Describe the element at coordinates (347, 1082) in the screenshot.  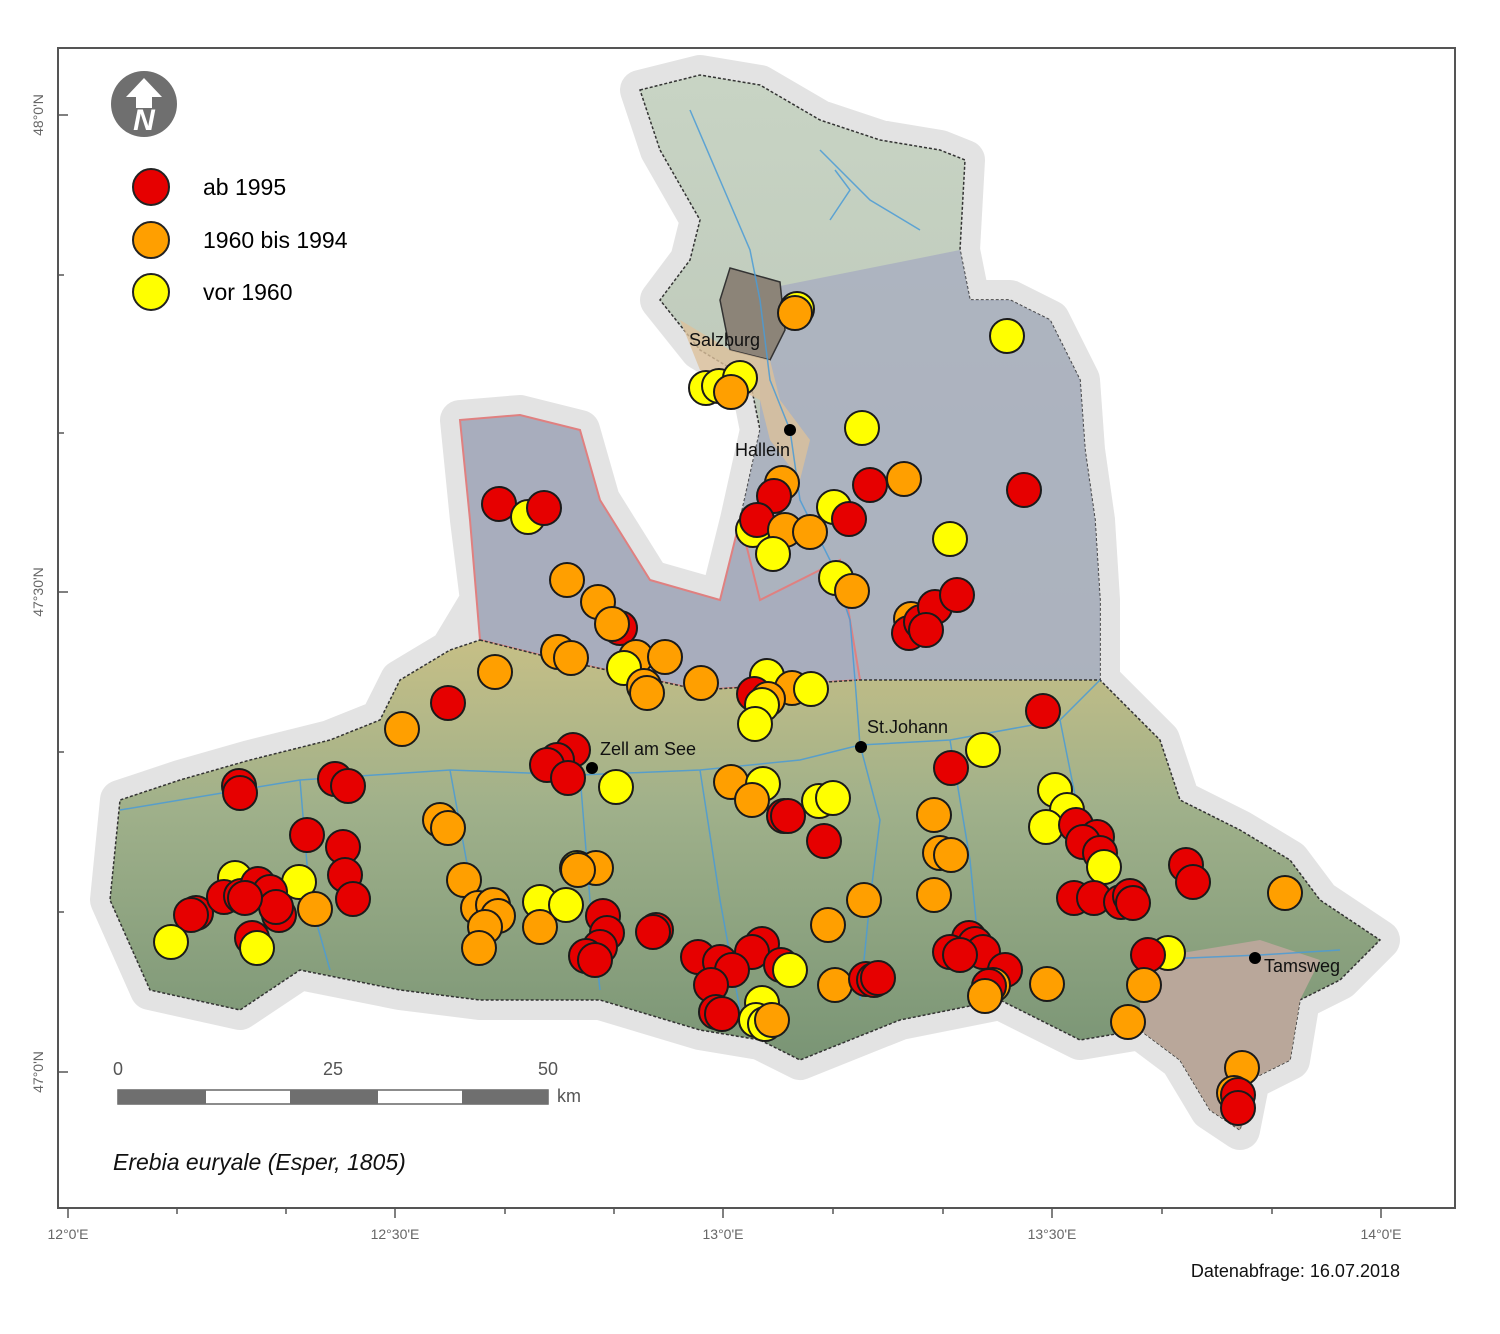
I see `scale-bar: 0 25 50 km` at that location.